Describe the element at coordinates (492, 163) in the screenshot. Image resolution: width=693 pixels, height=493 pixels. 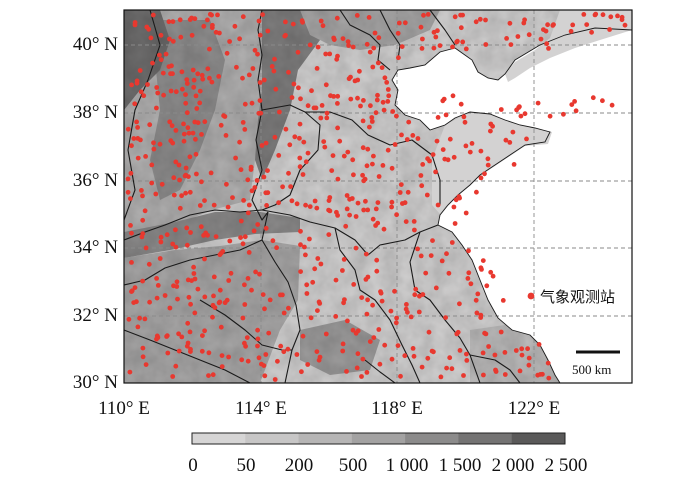
I see `shandong-peninsula` at that location.